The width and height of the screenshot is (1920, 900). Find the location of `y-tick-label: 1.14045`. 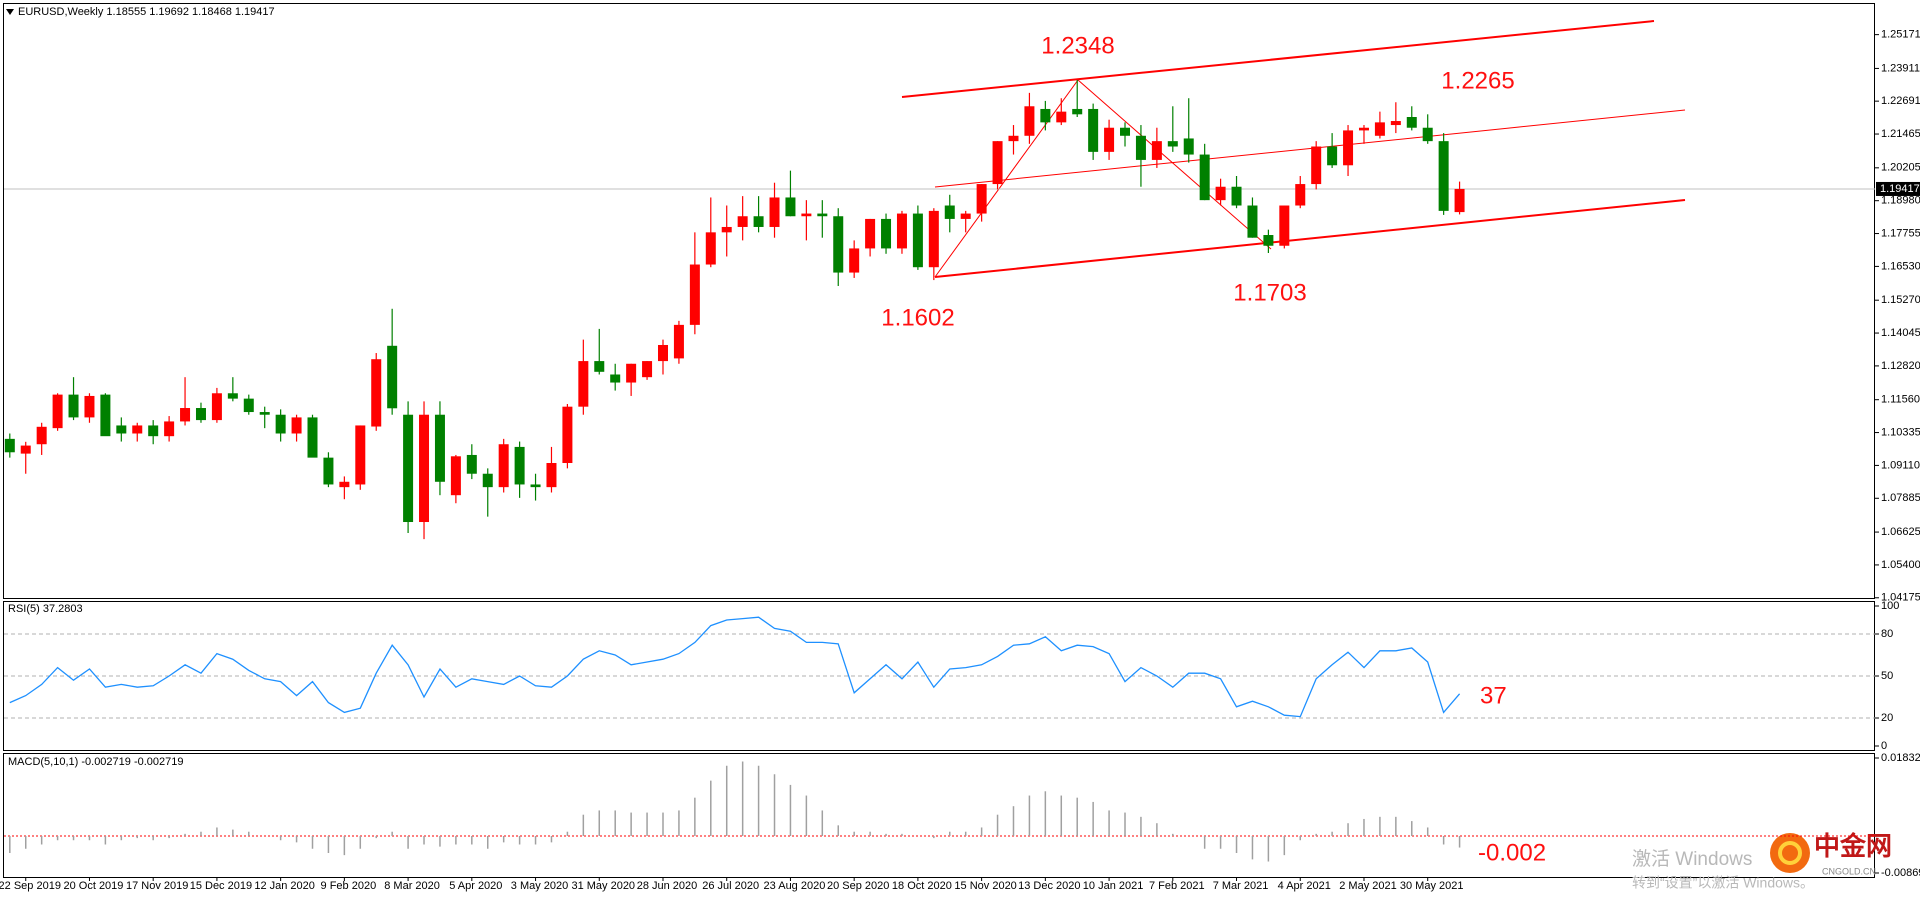

y-tick-label: 1.14045 is located at coordinates (1900, 333).